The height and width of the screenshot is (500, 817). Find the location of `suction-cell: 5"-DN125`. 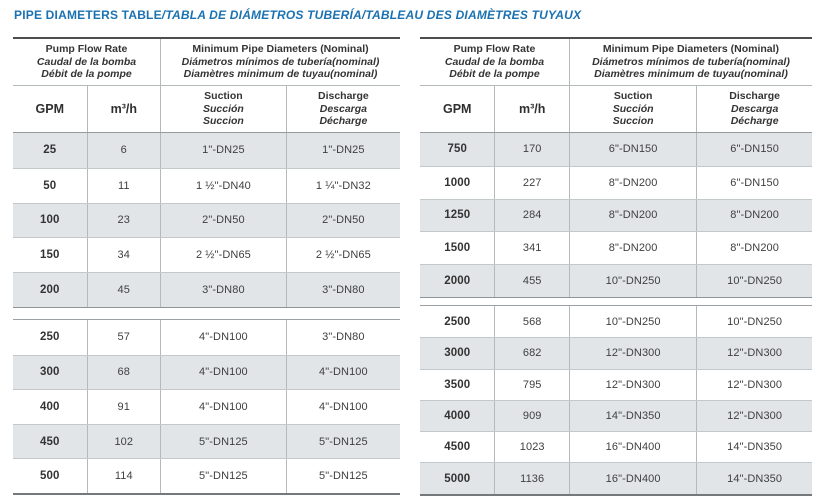

suction-cell: 5"-DN125 is located at coordinates (223, 476).